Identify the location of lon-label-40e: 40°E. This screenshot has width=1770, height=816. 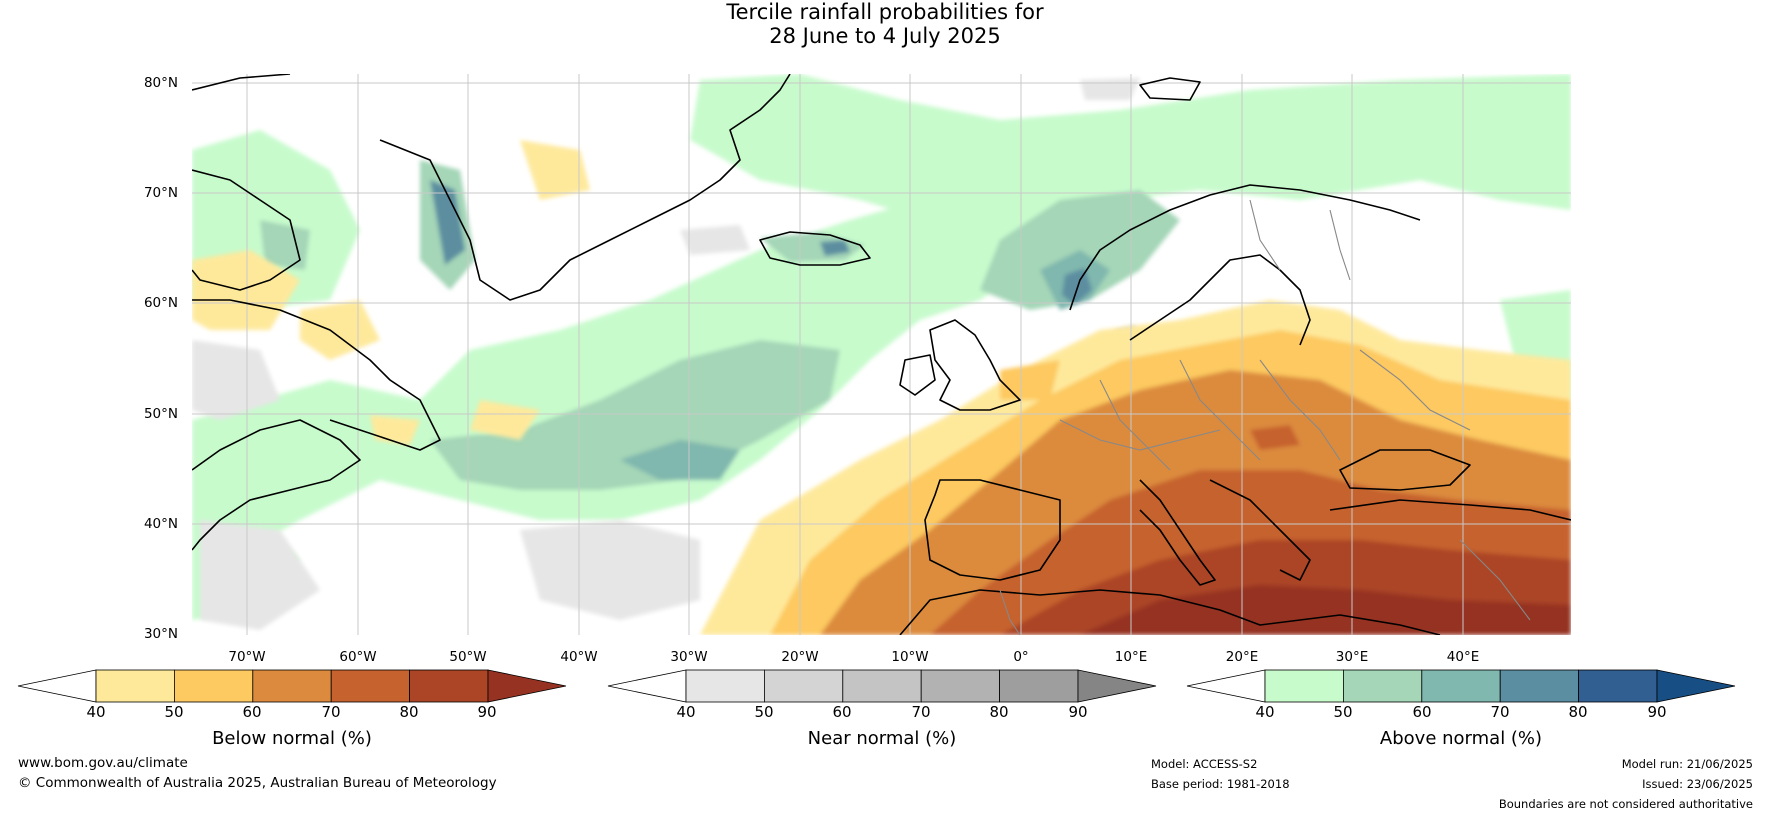
(1463, 657).